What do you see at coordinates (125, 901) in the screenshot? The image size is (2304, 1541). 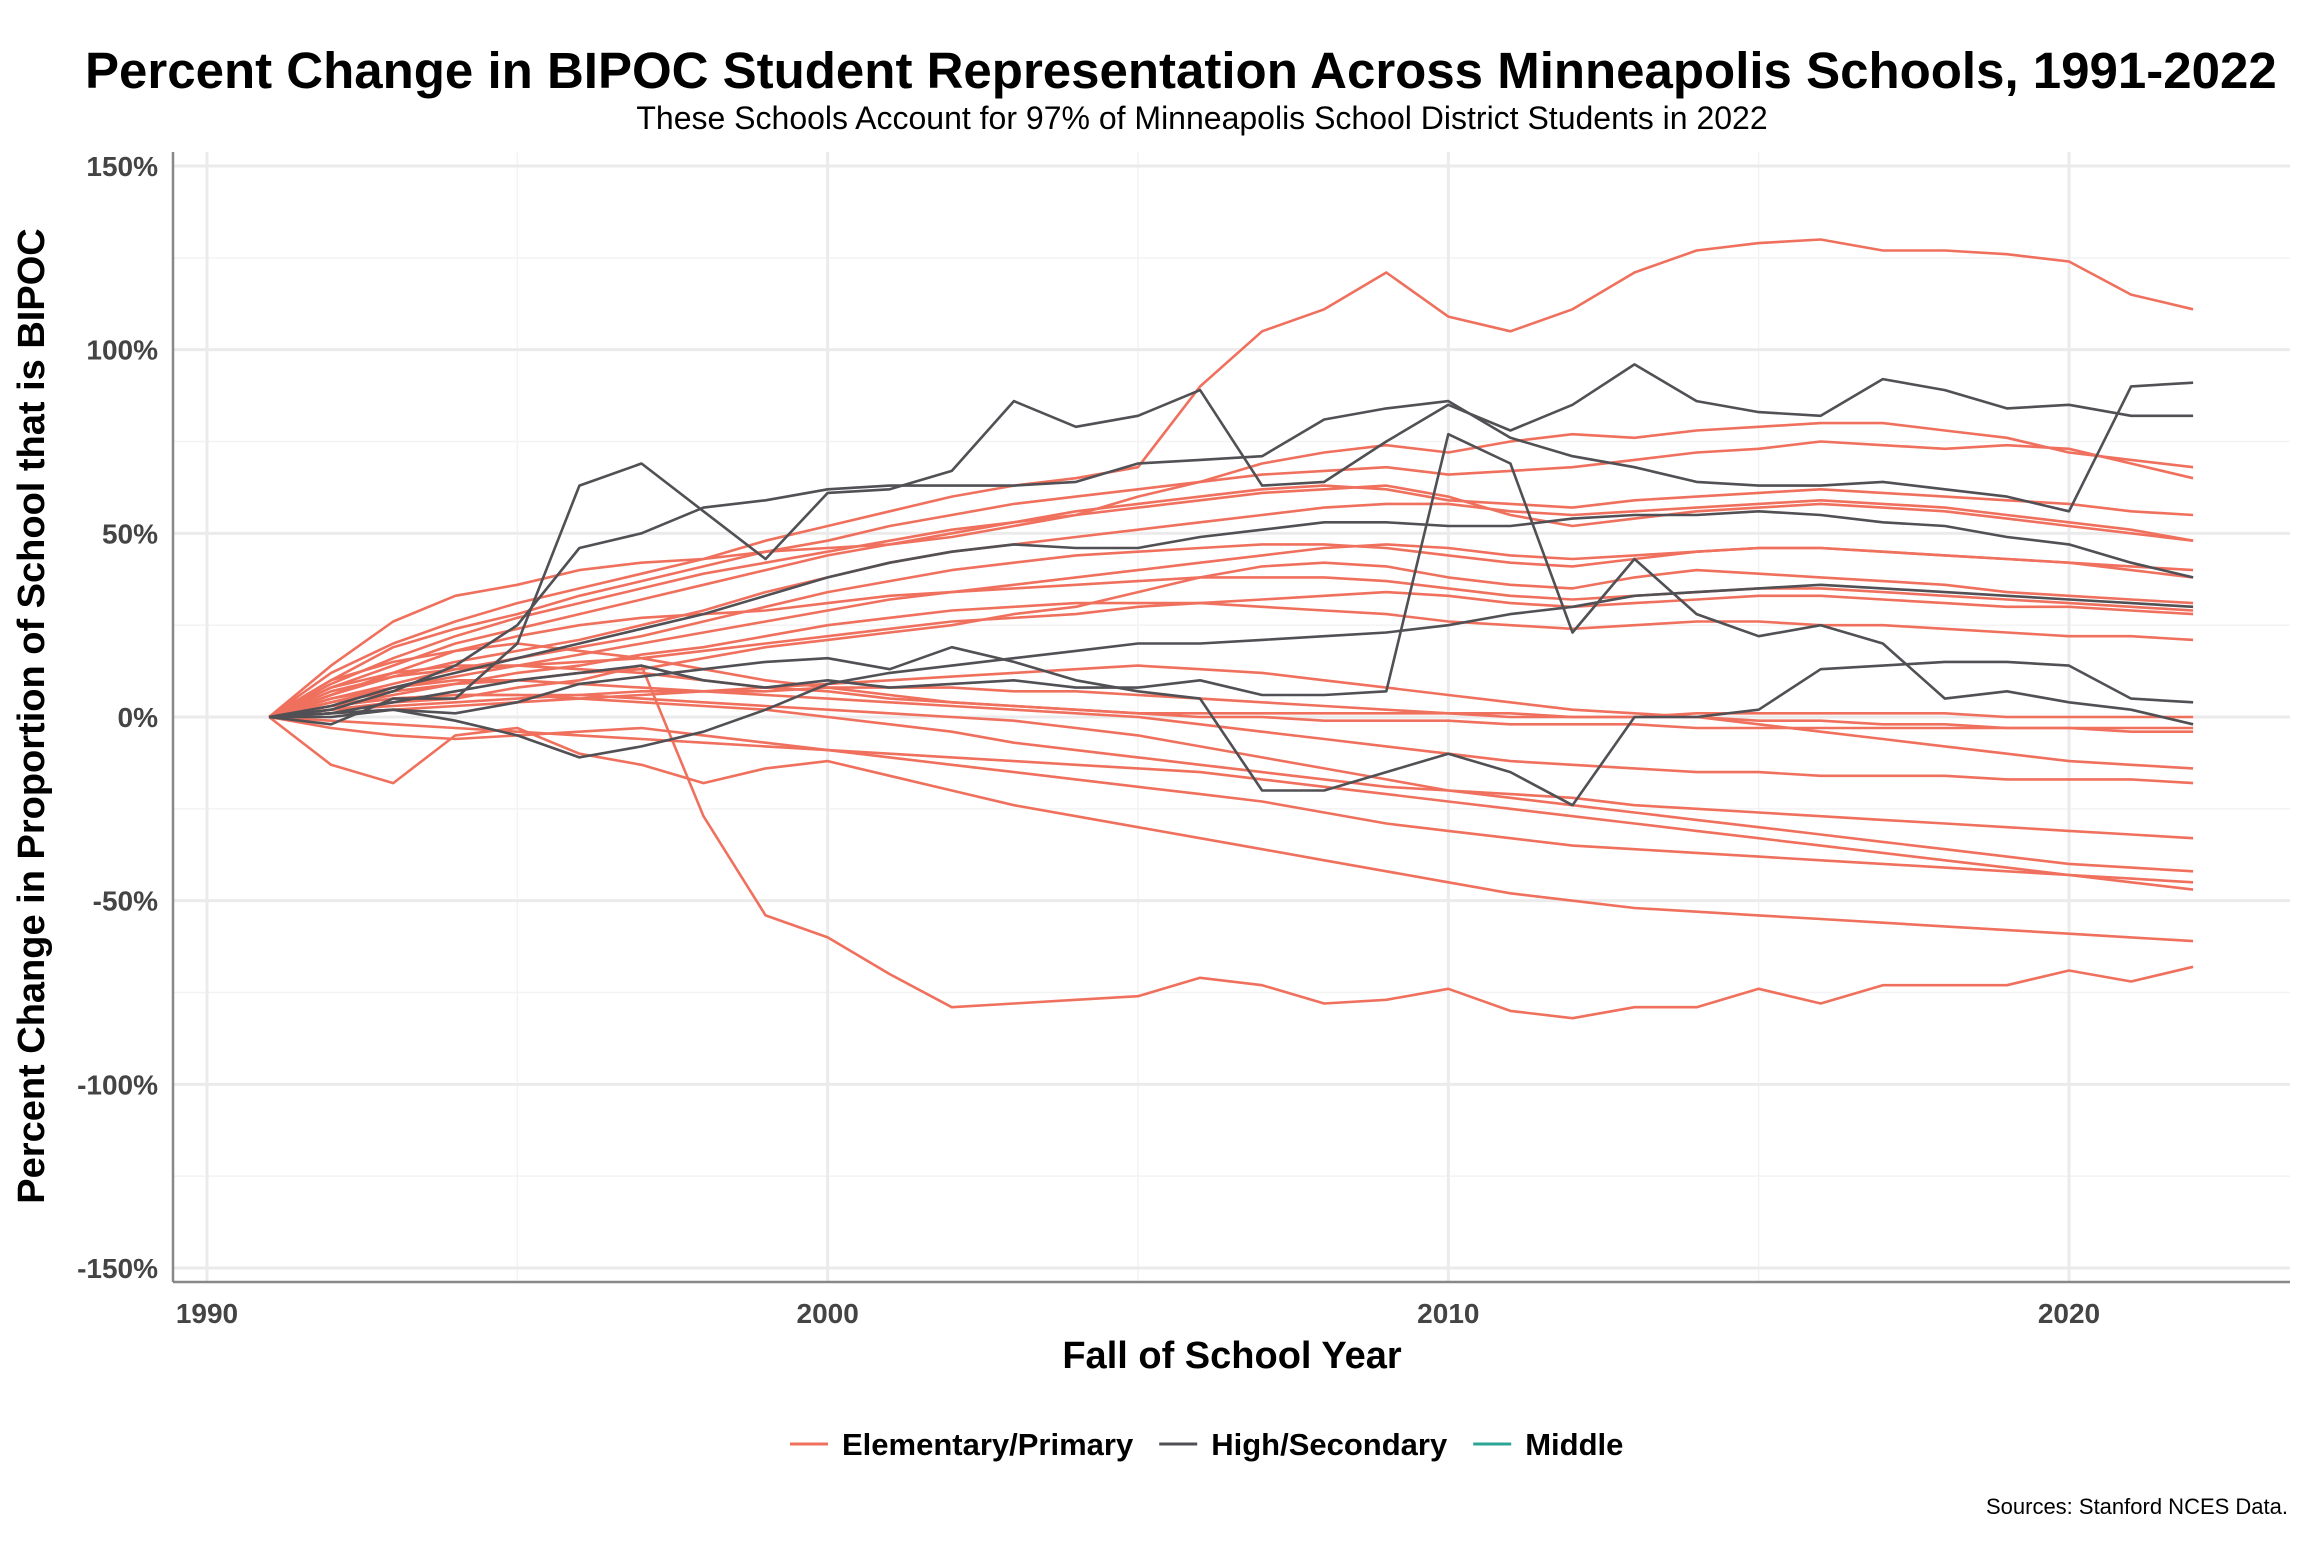 I see `y-tick-label: -50%` at bounding box center [125, 901].